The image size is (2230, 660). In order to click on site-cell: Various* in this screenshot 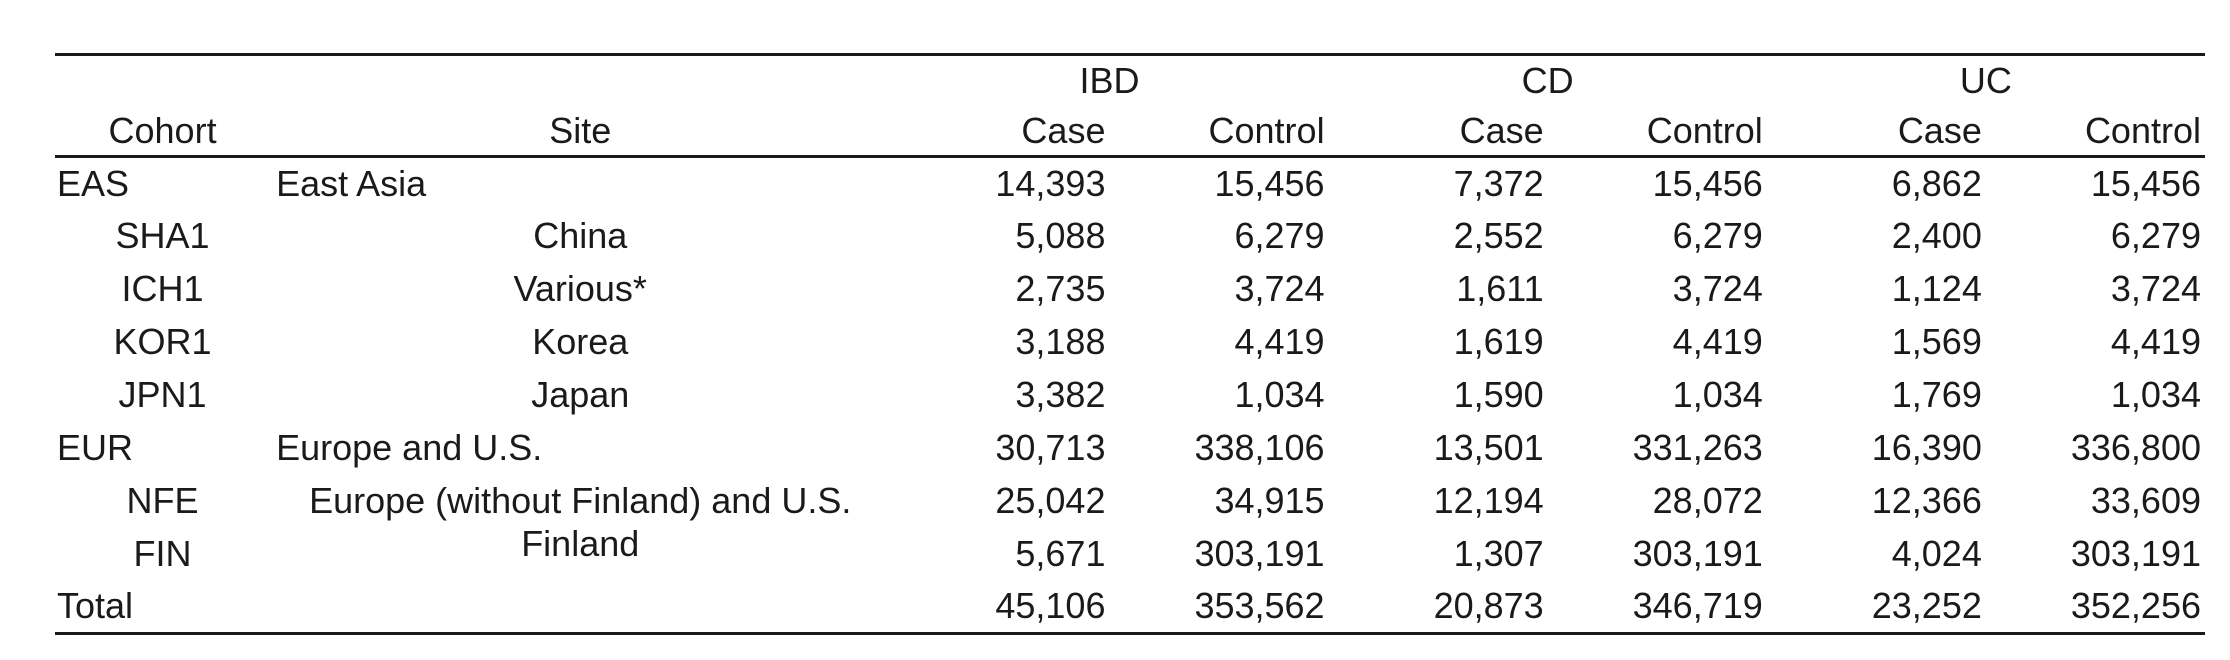, I will do `click(580, 288)`.